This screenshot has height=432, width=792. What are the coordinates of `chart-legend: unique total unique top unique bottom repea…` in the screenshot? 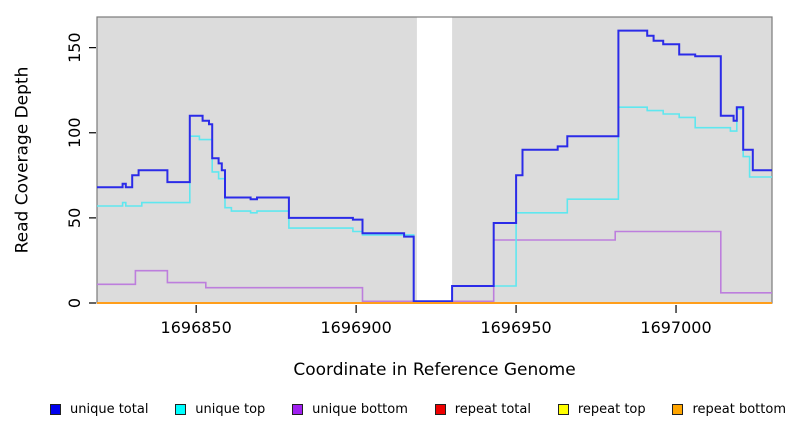 It's located at (418, 409).